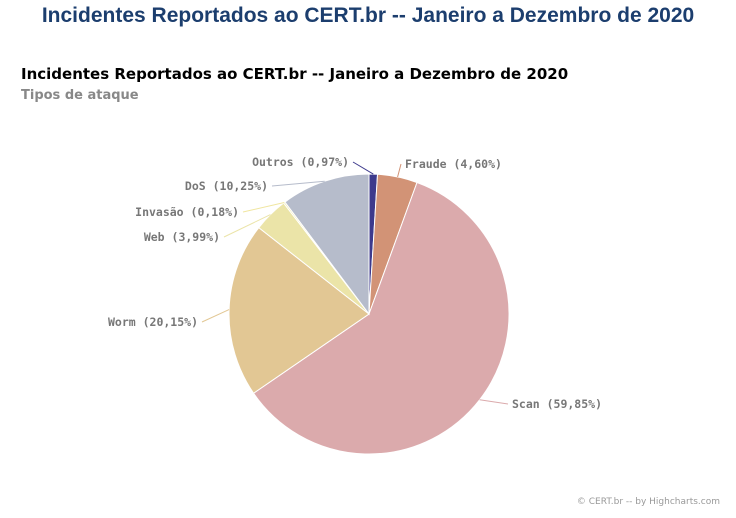 The height and width of the screenshot is (518, 736). What do you see at coordinates (80, 95) in the screenshot?
I see `chart-subtitle: Tipos de ataque` at bounding box center [80, 95].